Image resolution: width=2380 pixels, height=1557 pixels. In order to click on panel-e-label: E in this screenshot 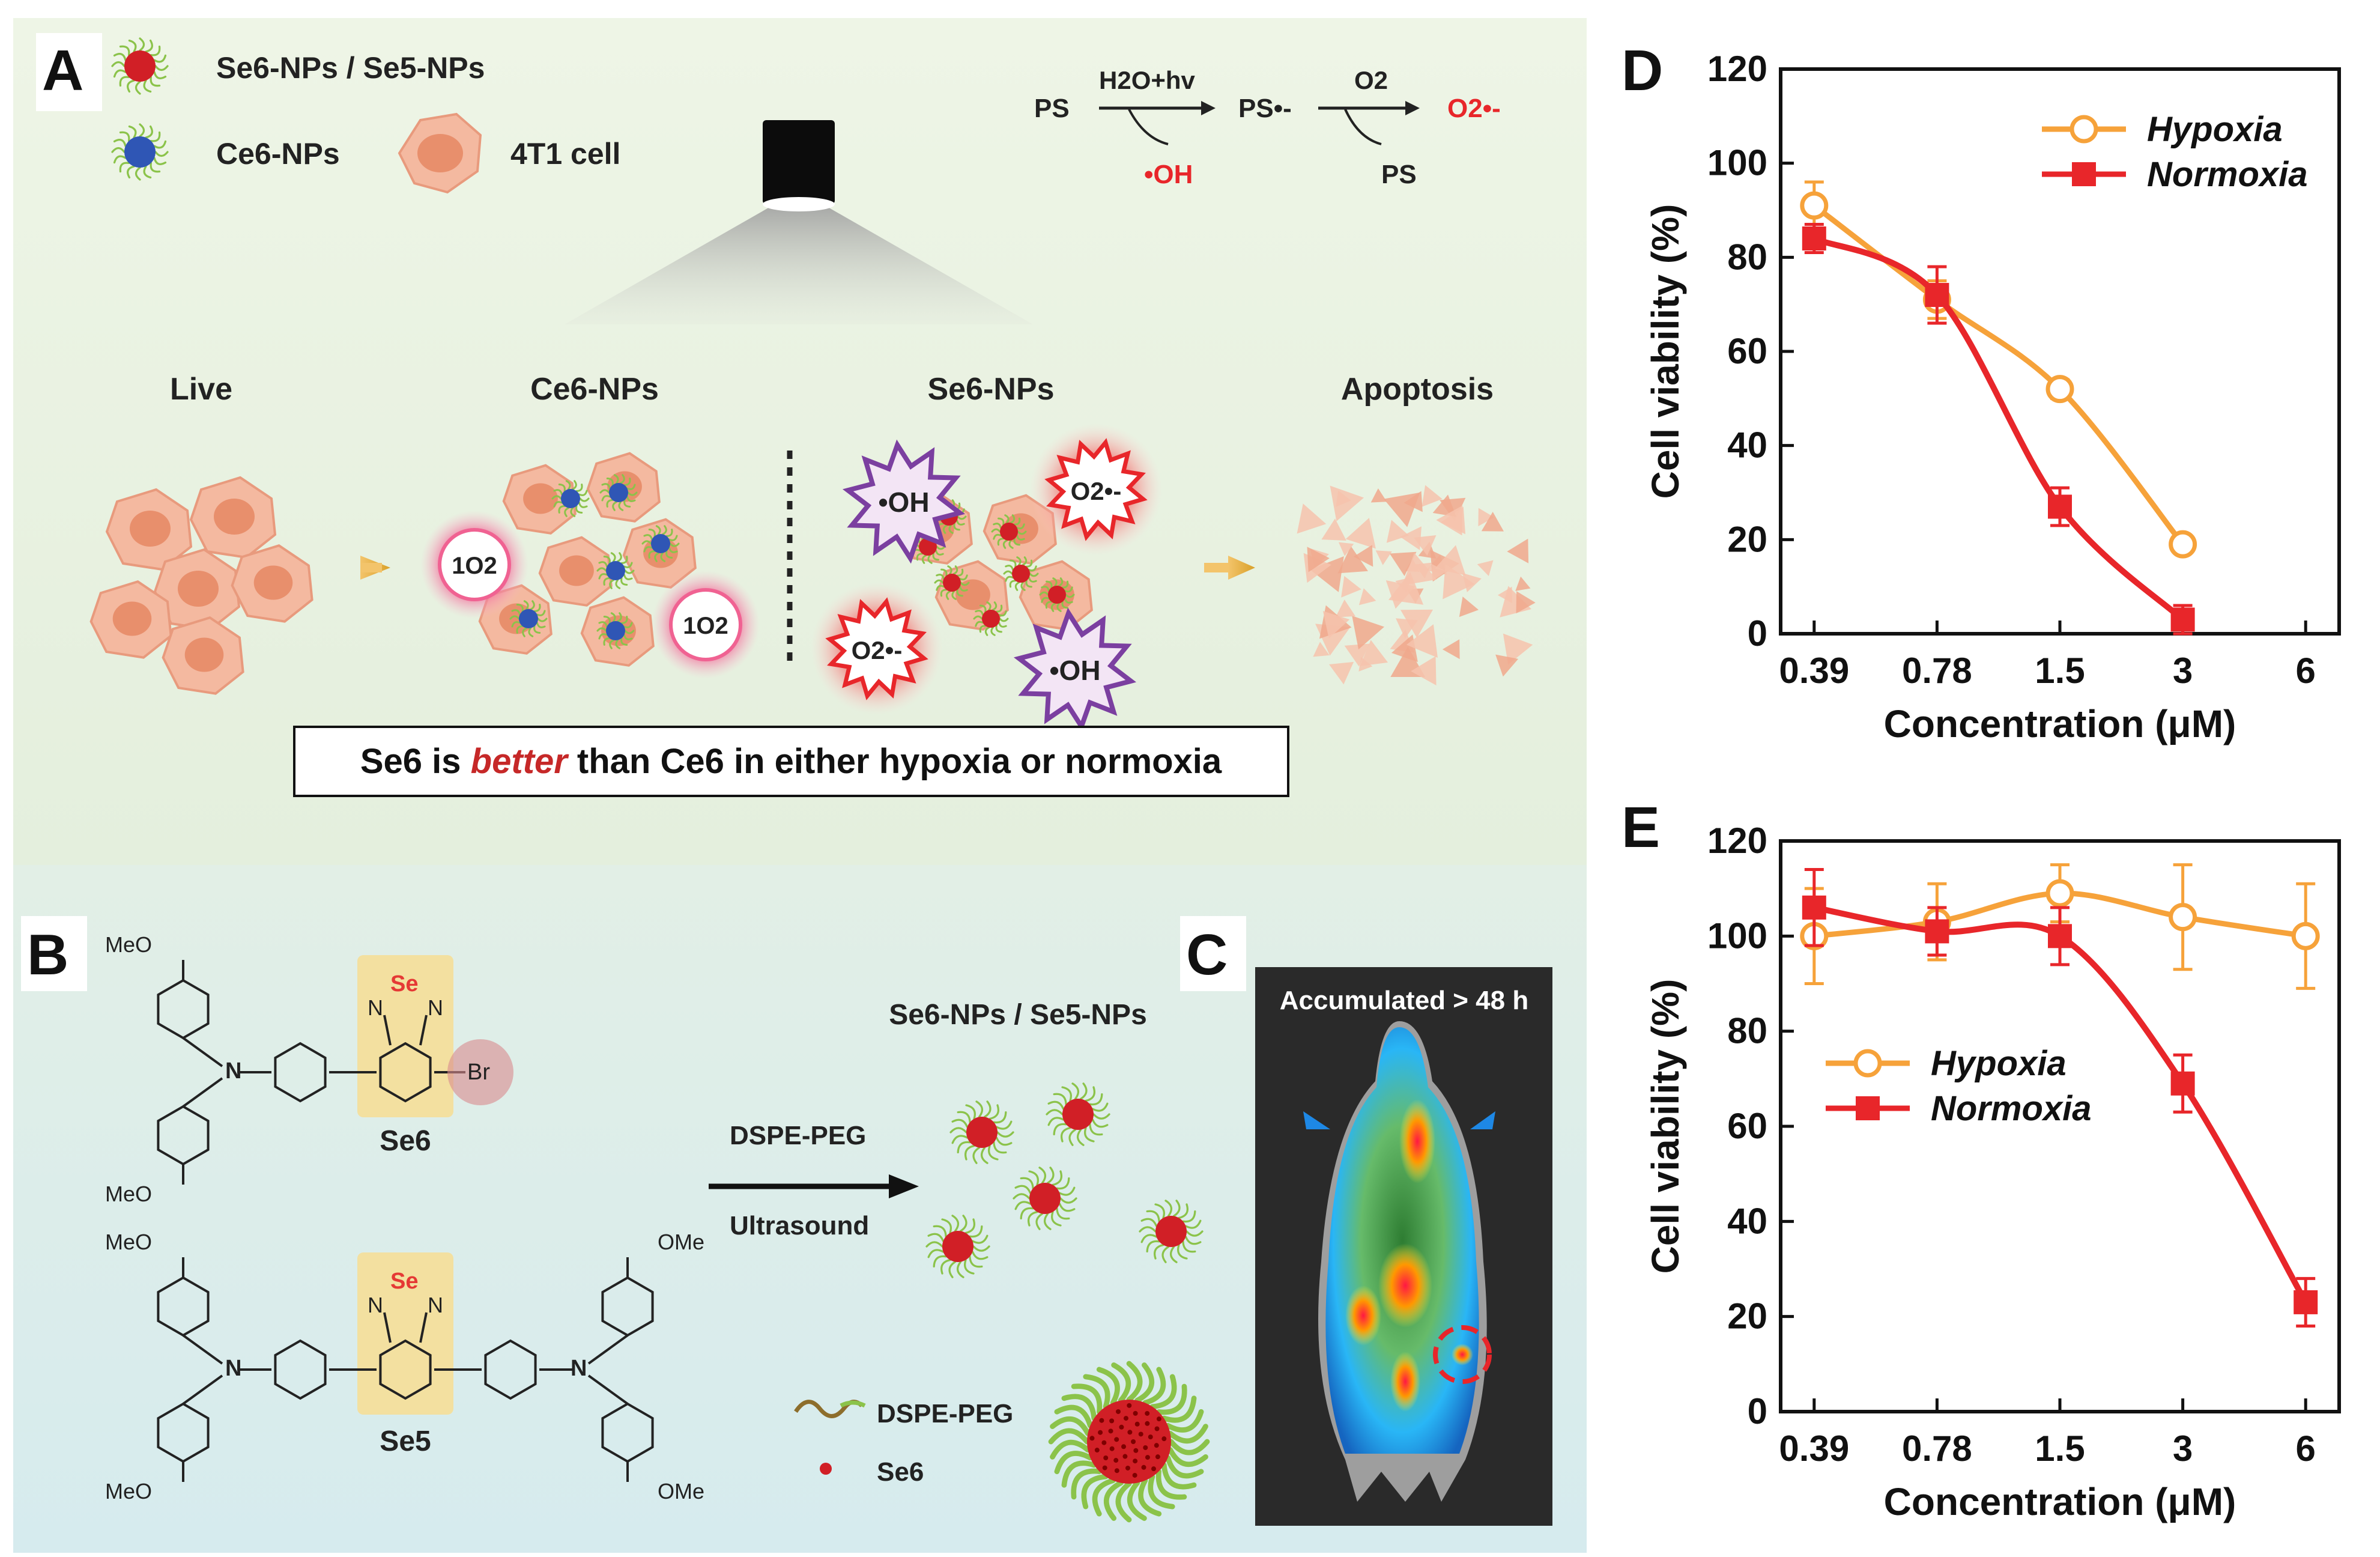, I will do `click(1641, 827)`.